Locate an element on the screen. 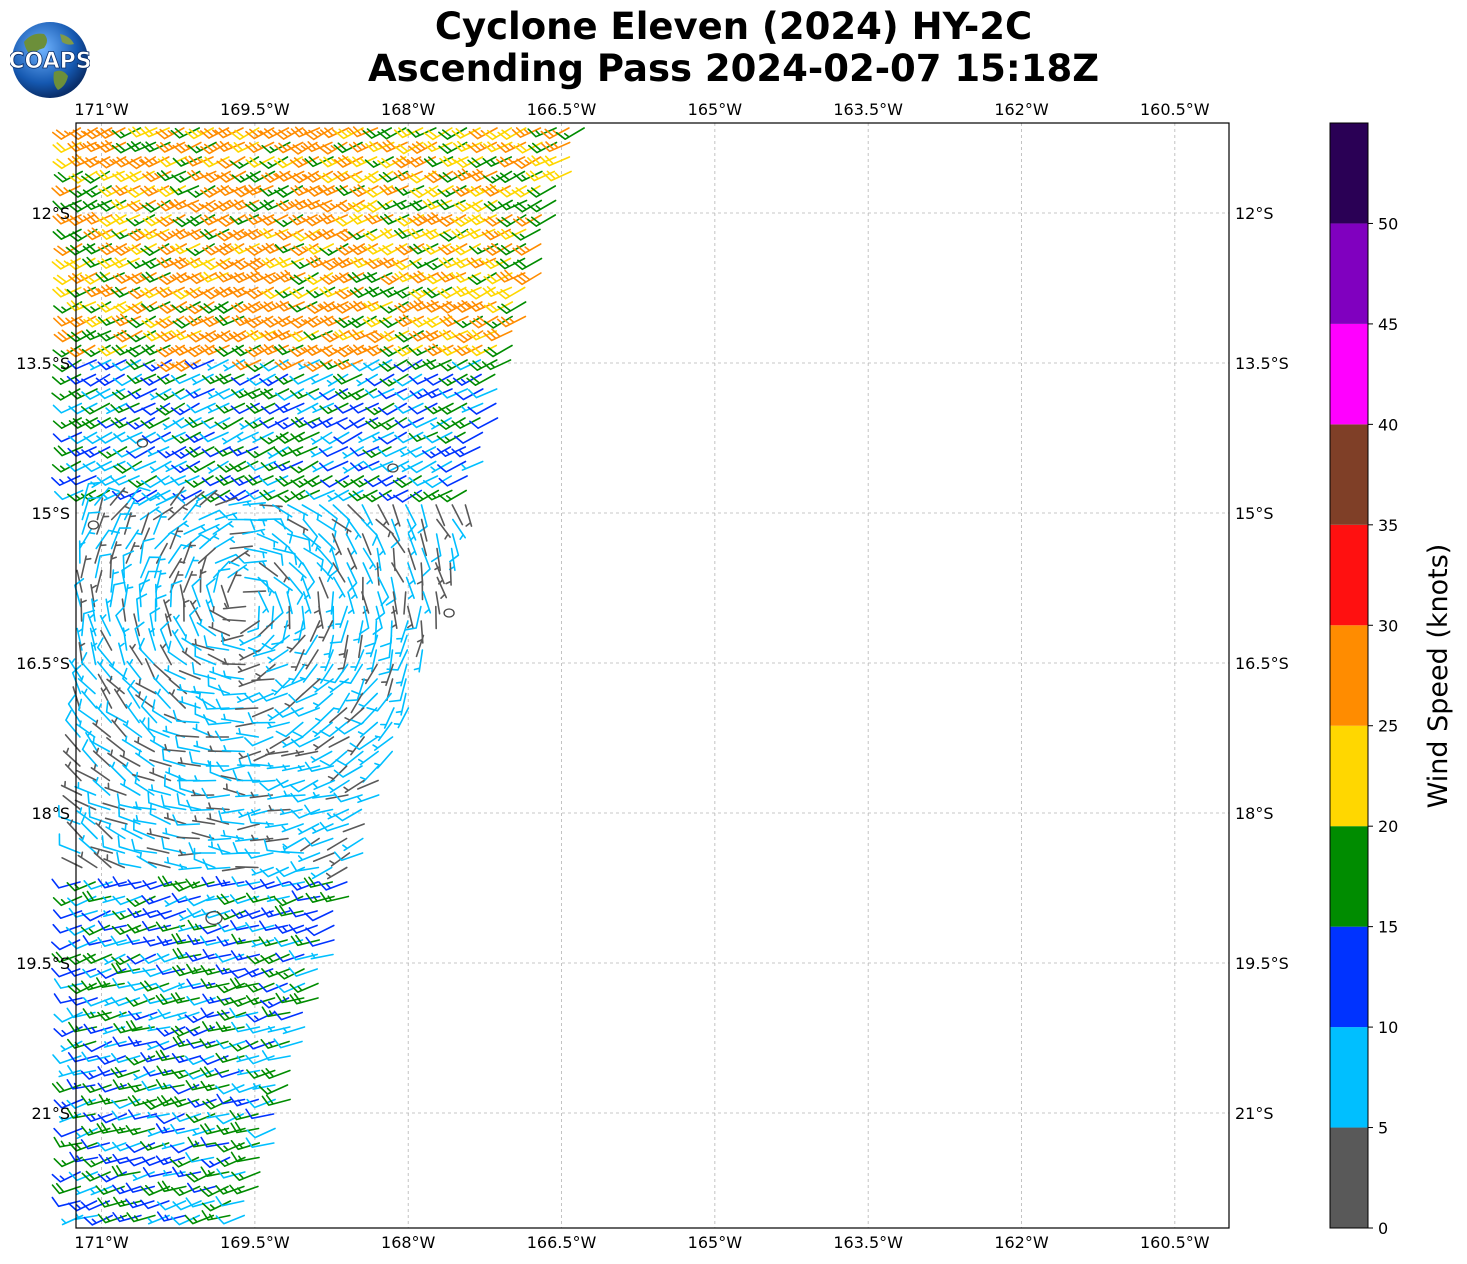  chart-title-line1: Cyclone Eleven (2024) HY-2C is located at coordinates (733, 26).